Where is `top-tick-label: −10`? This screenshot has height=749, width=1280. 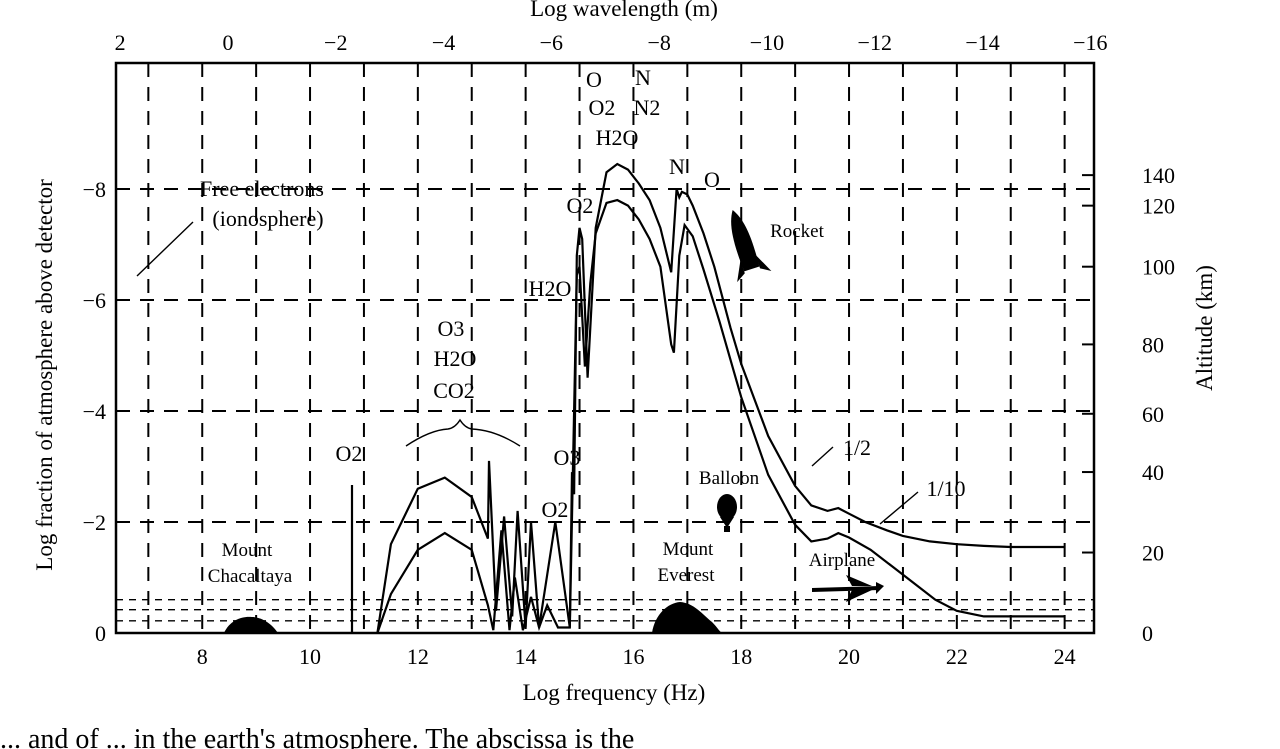 top-tick-label: −10 is located at coordinates (767, 42).